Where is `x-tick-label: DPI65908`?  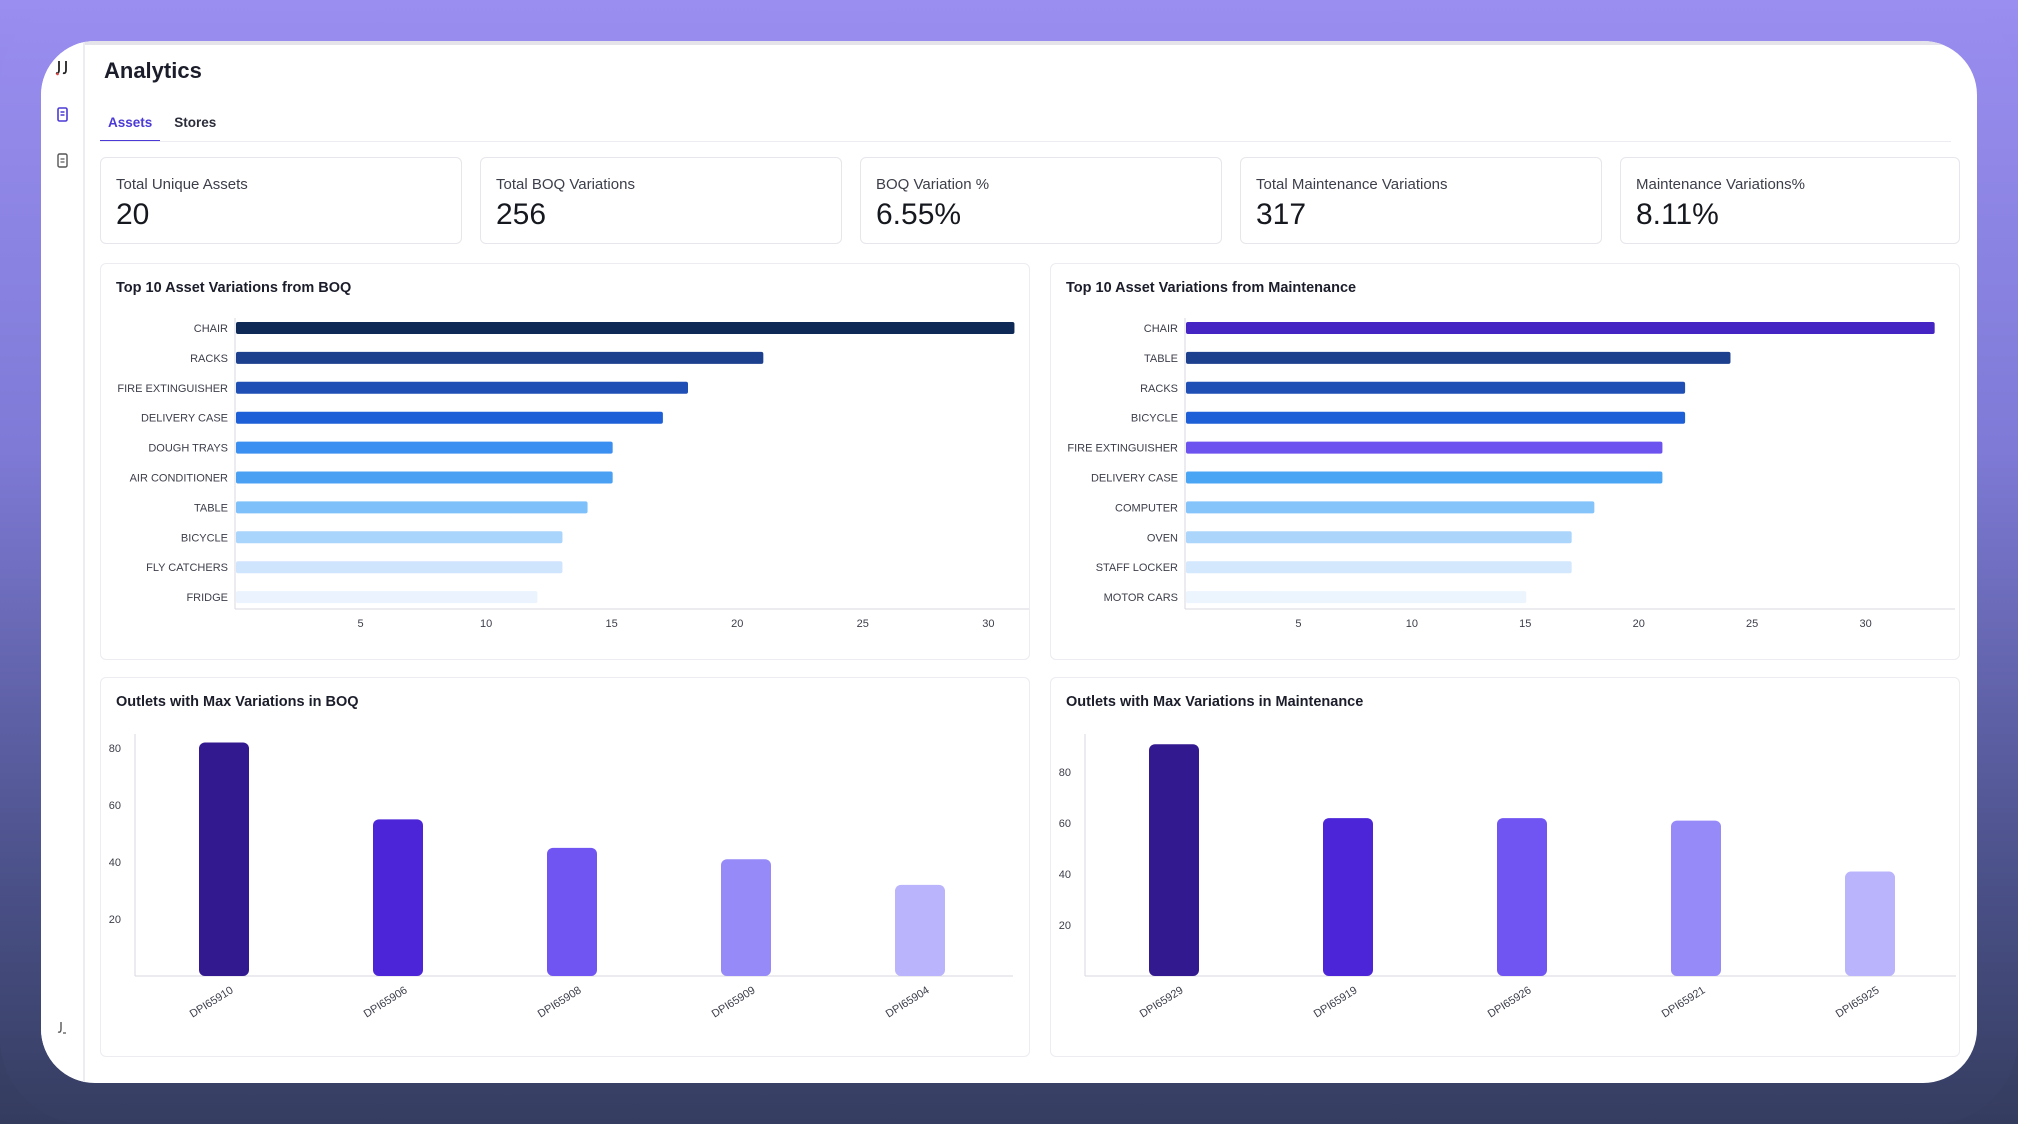
x-tick-label: DPI65908 is located at coordinates (560, 1002).